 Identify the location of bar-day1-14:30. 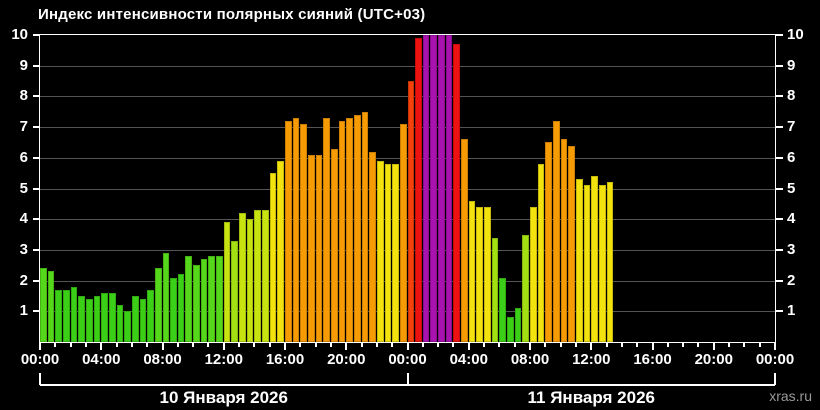
(265, 276).